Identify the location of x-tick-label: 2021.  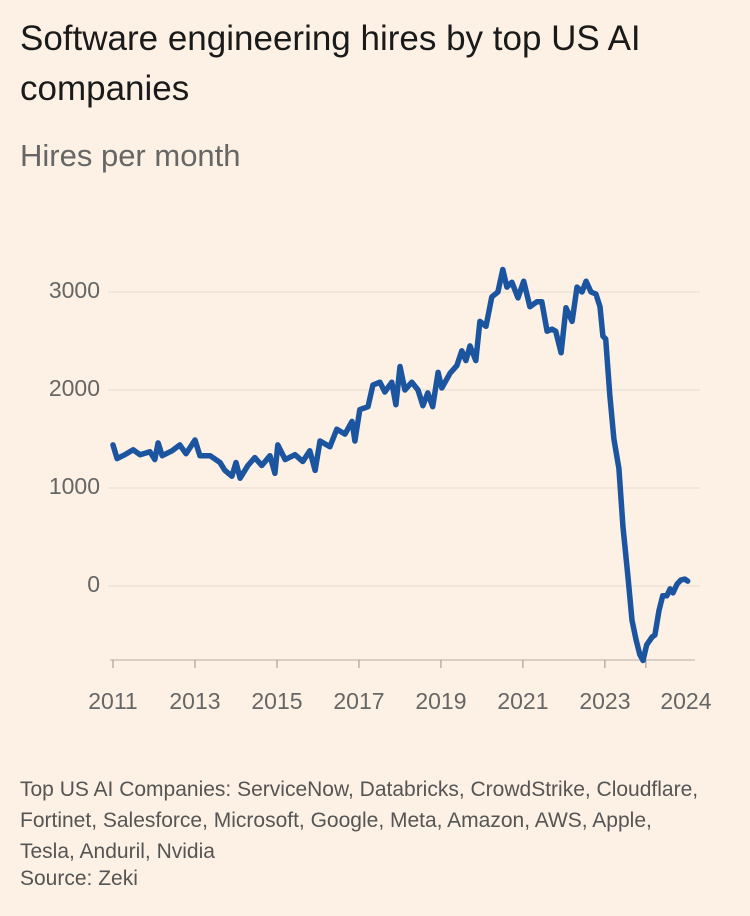
(522, 701).